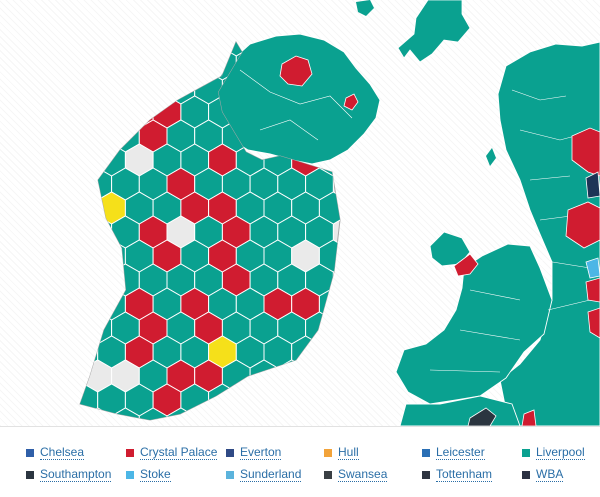 The image size is (600, 497). I want to click on legend-label: Crystal Palace, so click(179, 452).